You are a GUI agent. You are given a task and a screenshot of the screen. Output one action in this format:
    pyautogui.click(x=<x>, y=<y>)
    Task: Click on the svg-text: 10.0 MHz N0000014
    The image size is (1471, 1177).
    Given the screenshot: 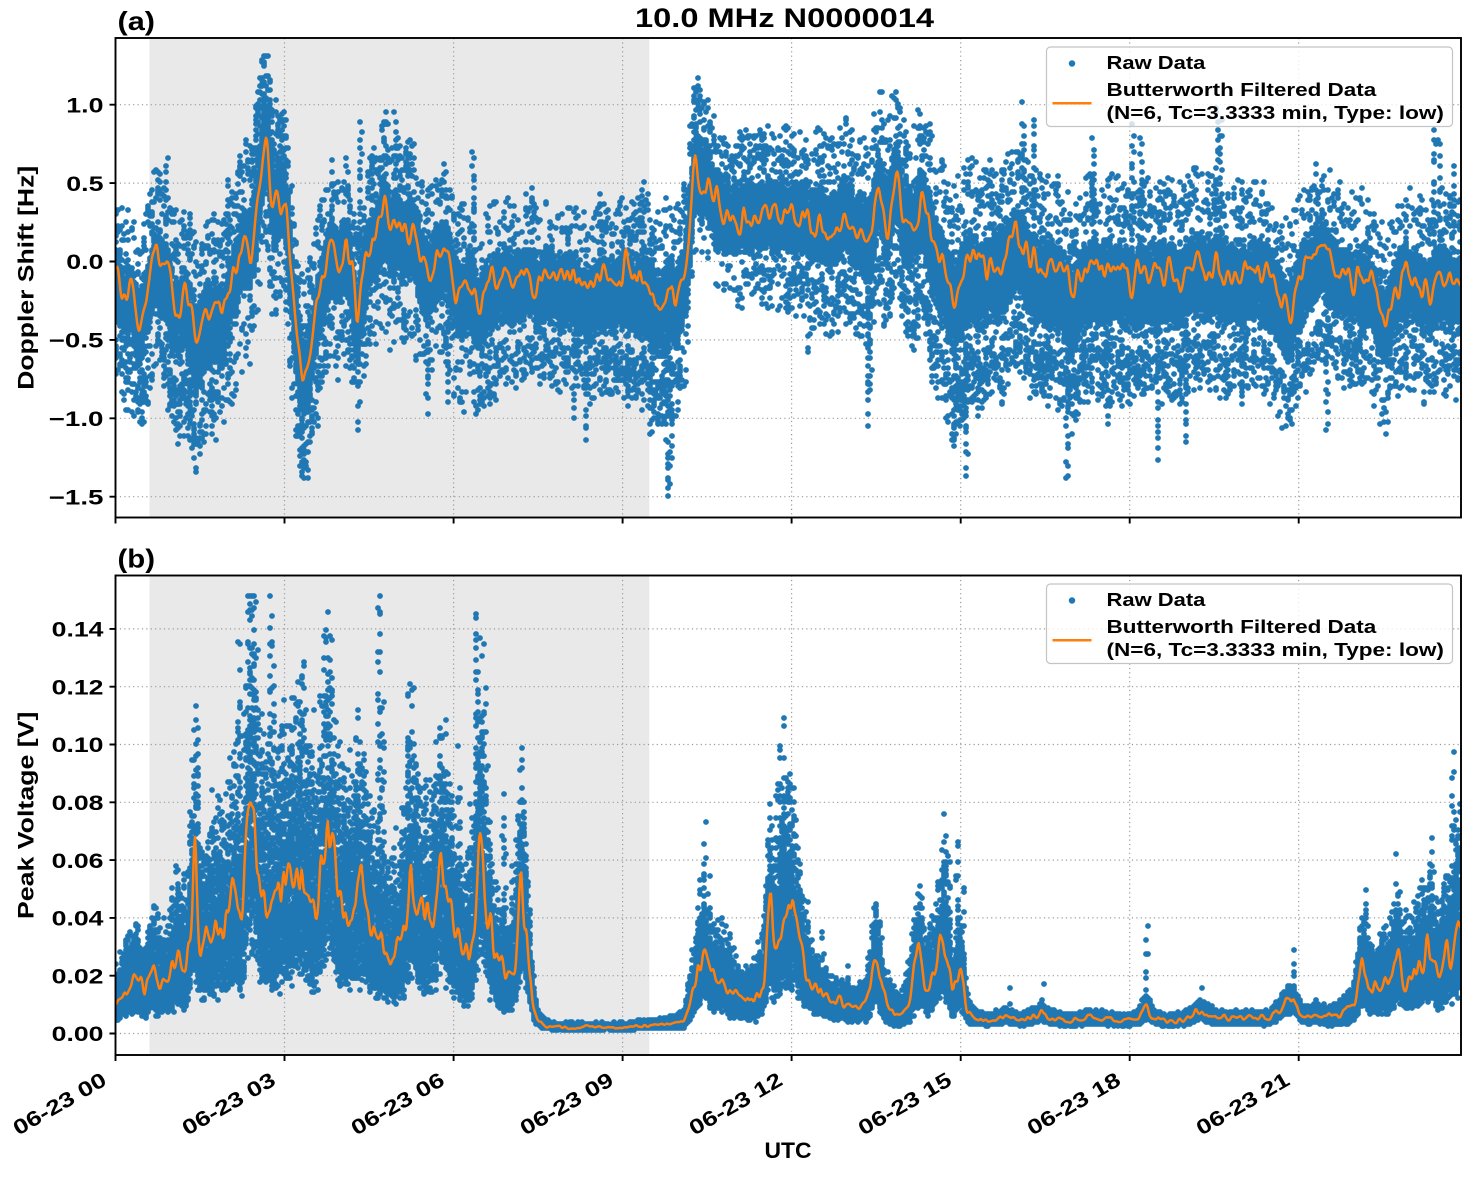 What is the action you would take?
    pyautogui.click(x=784, y=18)
    